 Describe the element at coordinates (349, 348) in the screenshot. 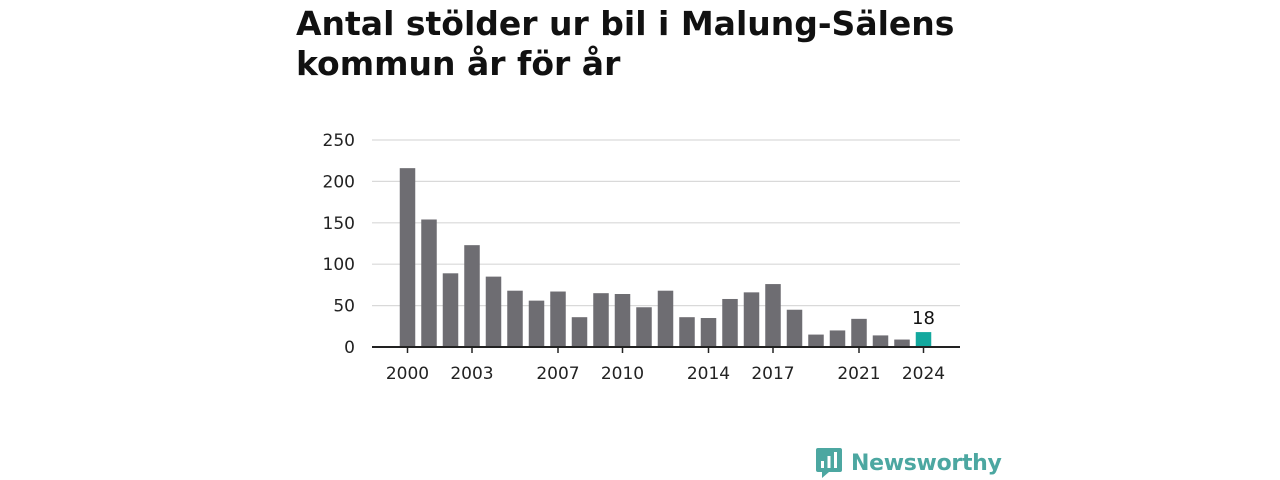

I see `y-tick-label: 0` at that location.